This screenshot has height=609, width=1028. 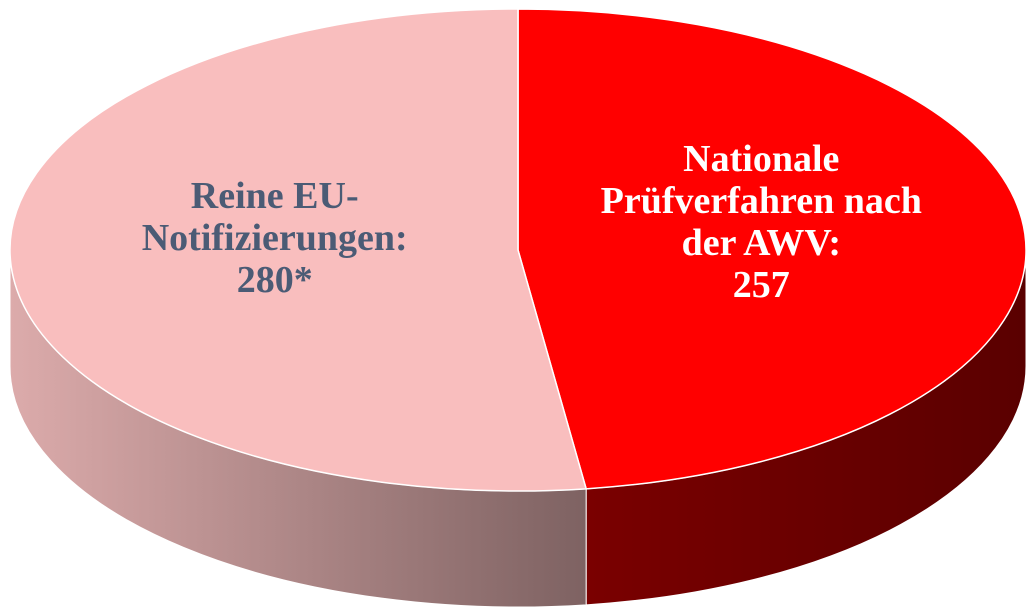 What do you see at coordinates (761, 285) in the screenshot?
I see `label-value: 257` at bounding box center [761, 285].